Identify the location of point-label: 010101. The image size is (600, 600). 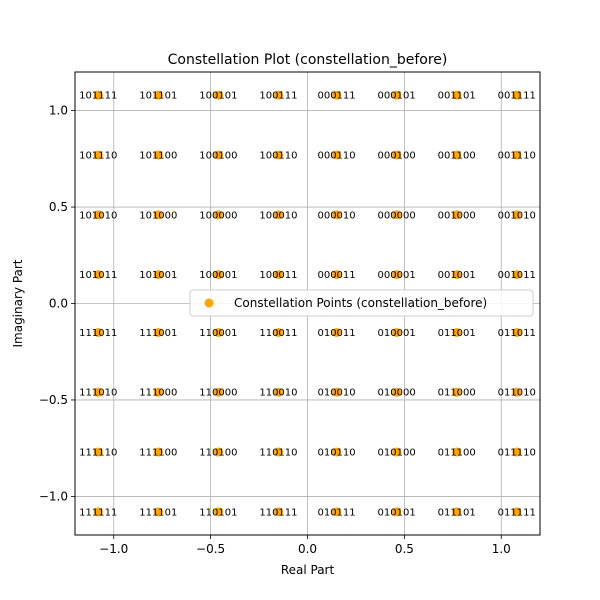
(397, 512).